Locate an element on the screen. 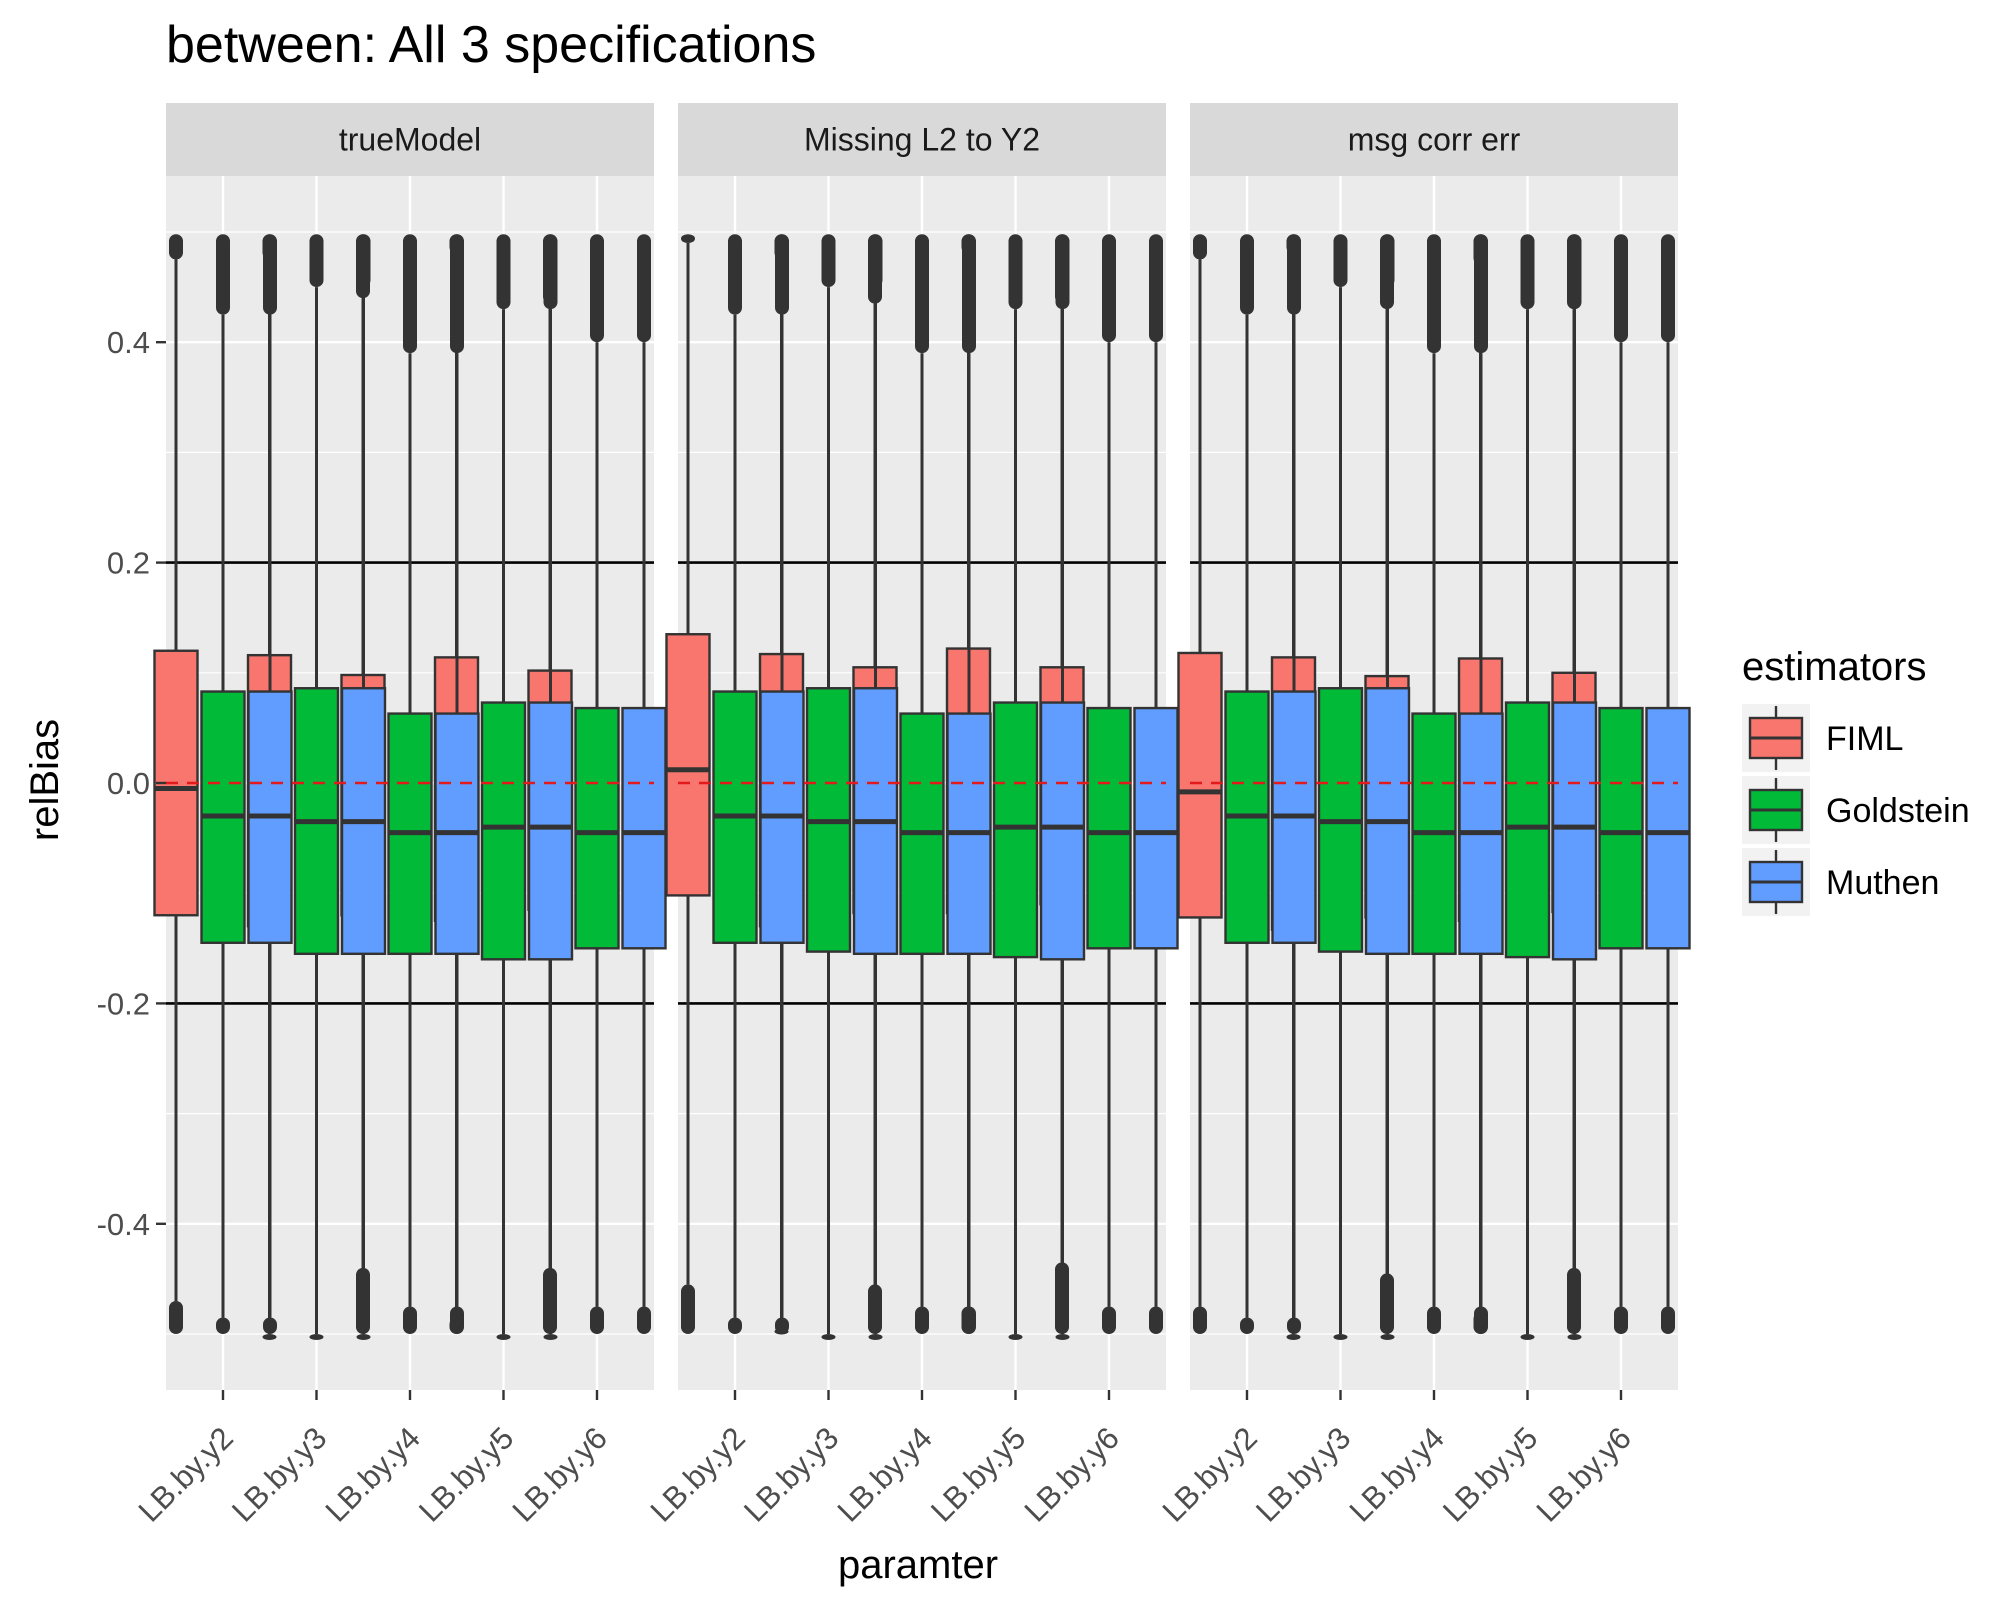 The image size is (2006, 1600). facet-strip-label: Missing L2 to Y2 is located at coordinates (922, 140).